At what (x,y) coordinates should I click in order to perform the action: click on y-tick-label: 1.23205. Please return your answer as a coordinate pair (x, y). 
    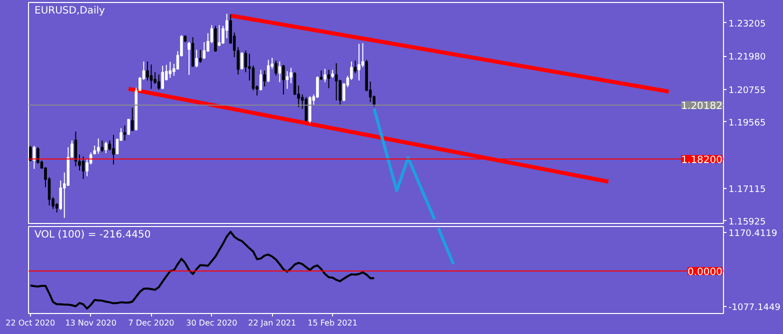
    Looking at the image, I should click on (747, 24).